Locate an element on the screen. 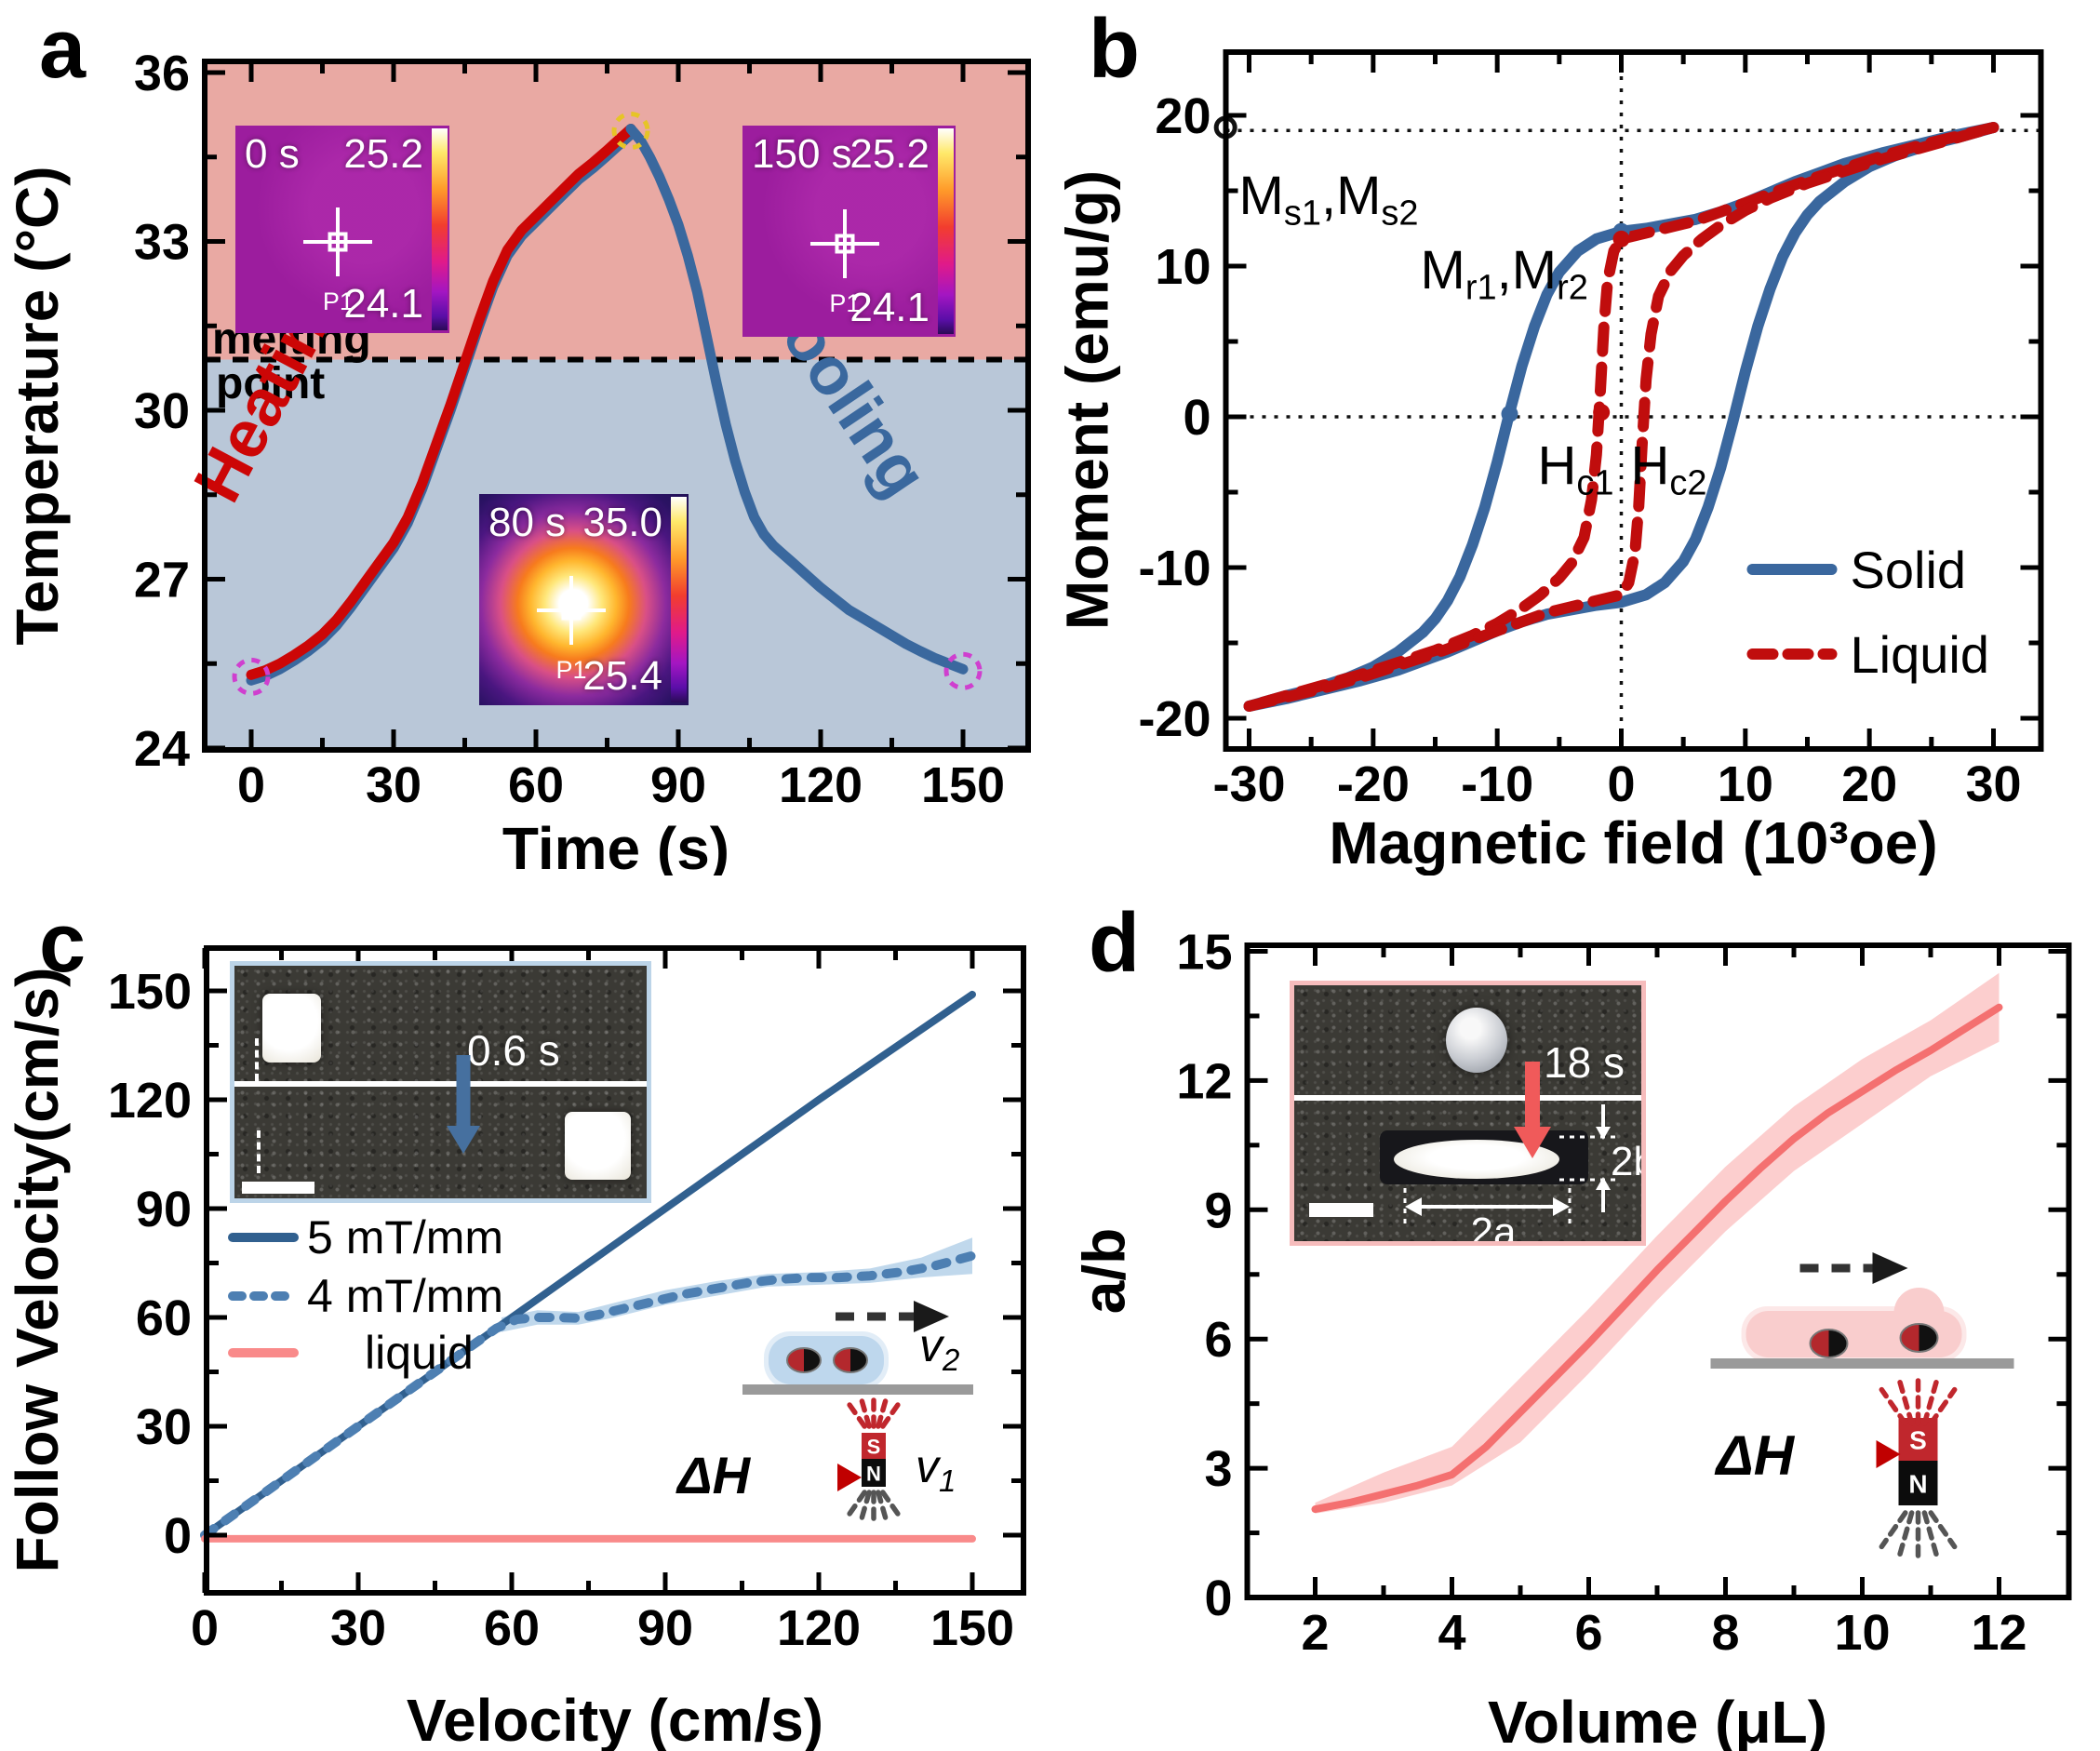 Image resolution: width=2100 pixels, height=1751 pixels. x-tick-label: 60 is located at coordinates (512, 1628).